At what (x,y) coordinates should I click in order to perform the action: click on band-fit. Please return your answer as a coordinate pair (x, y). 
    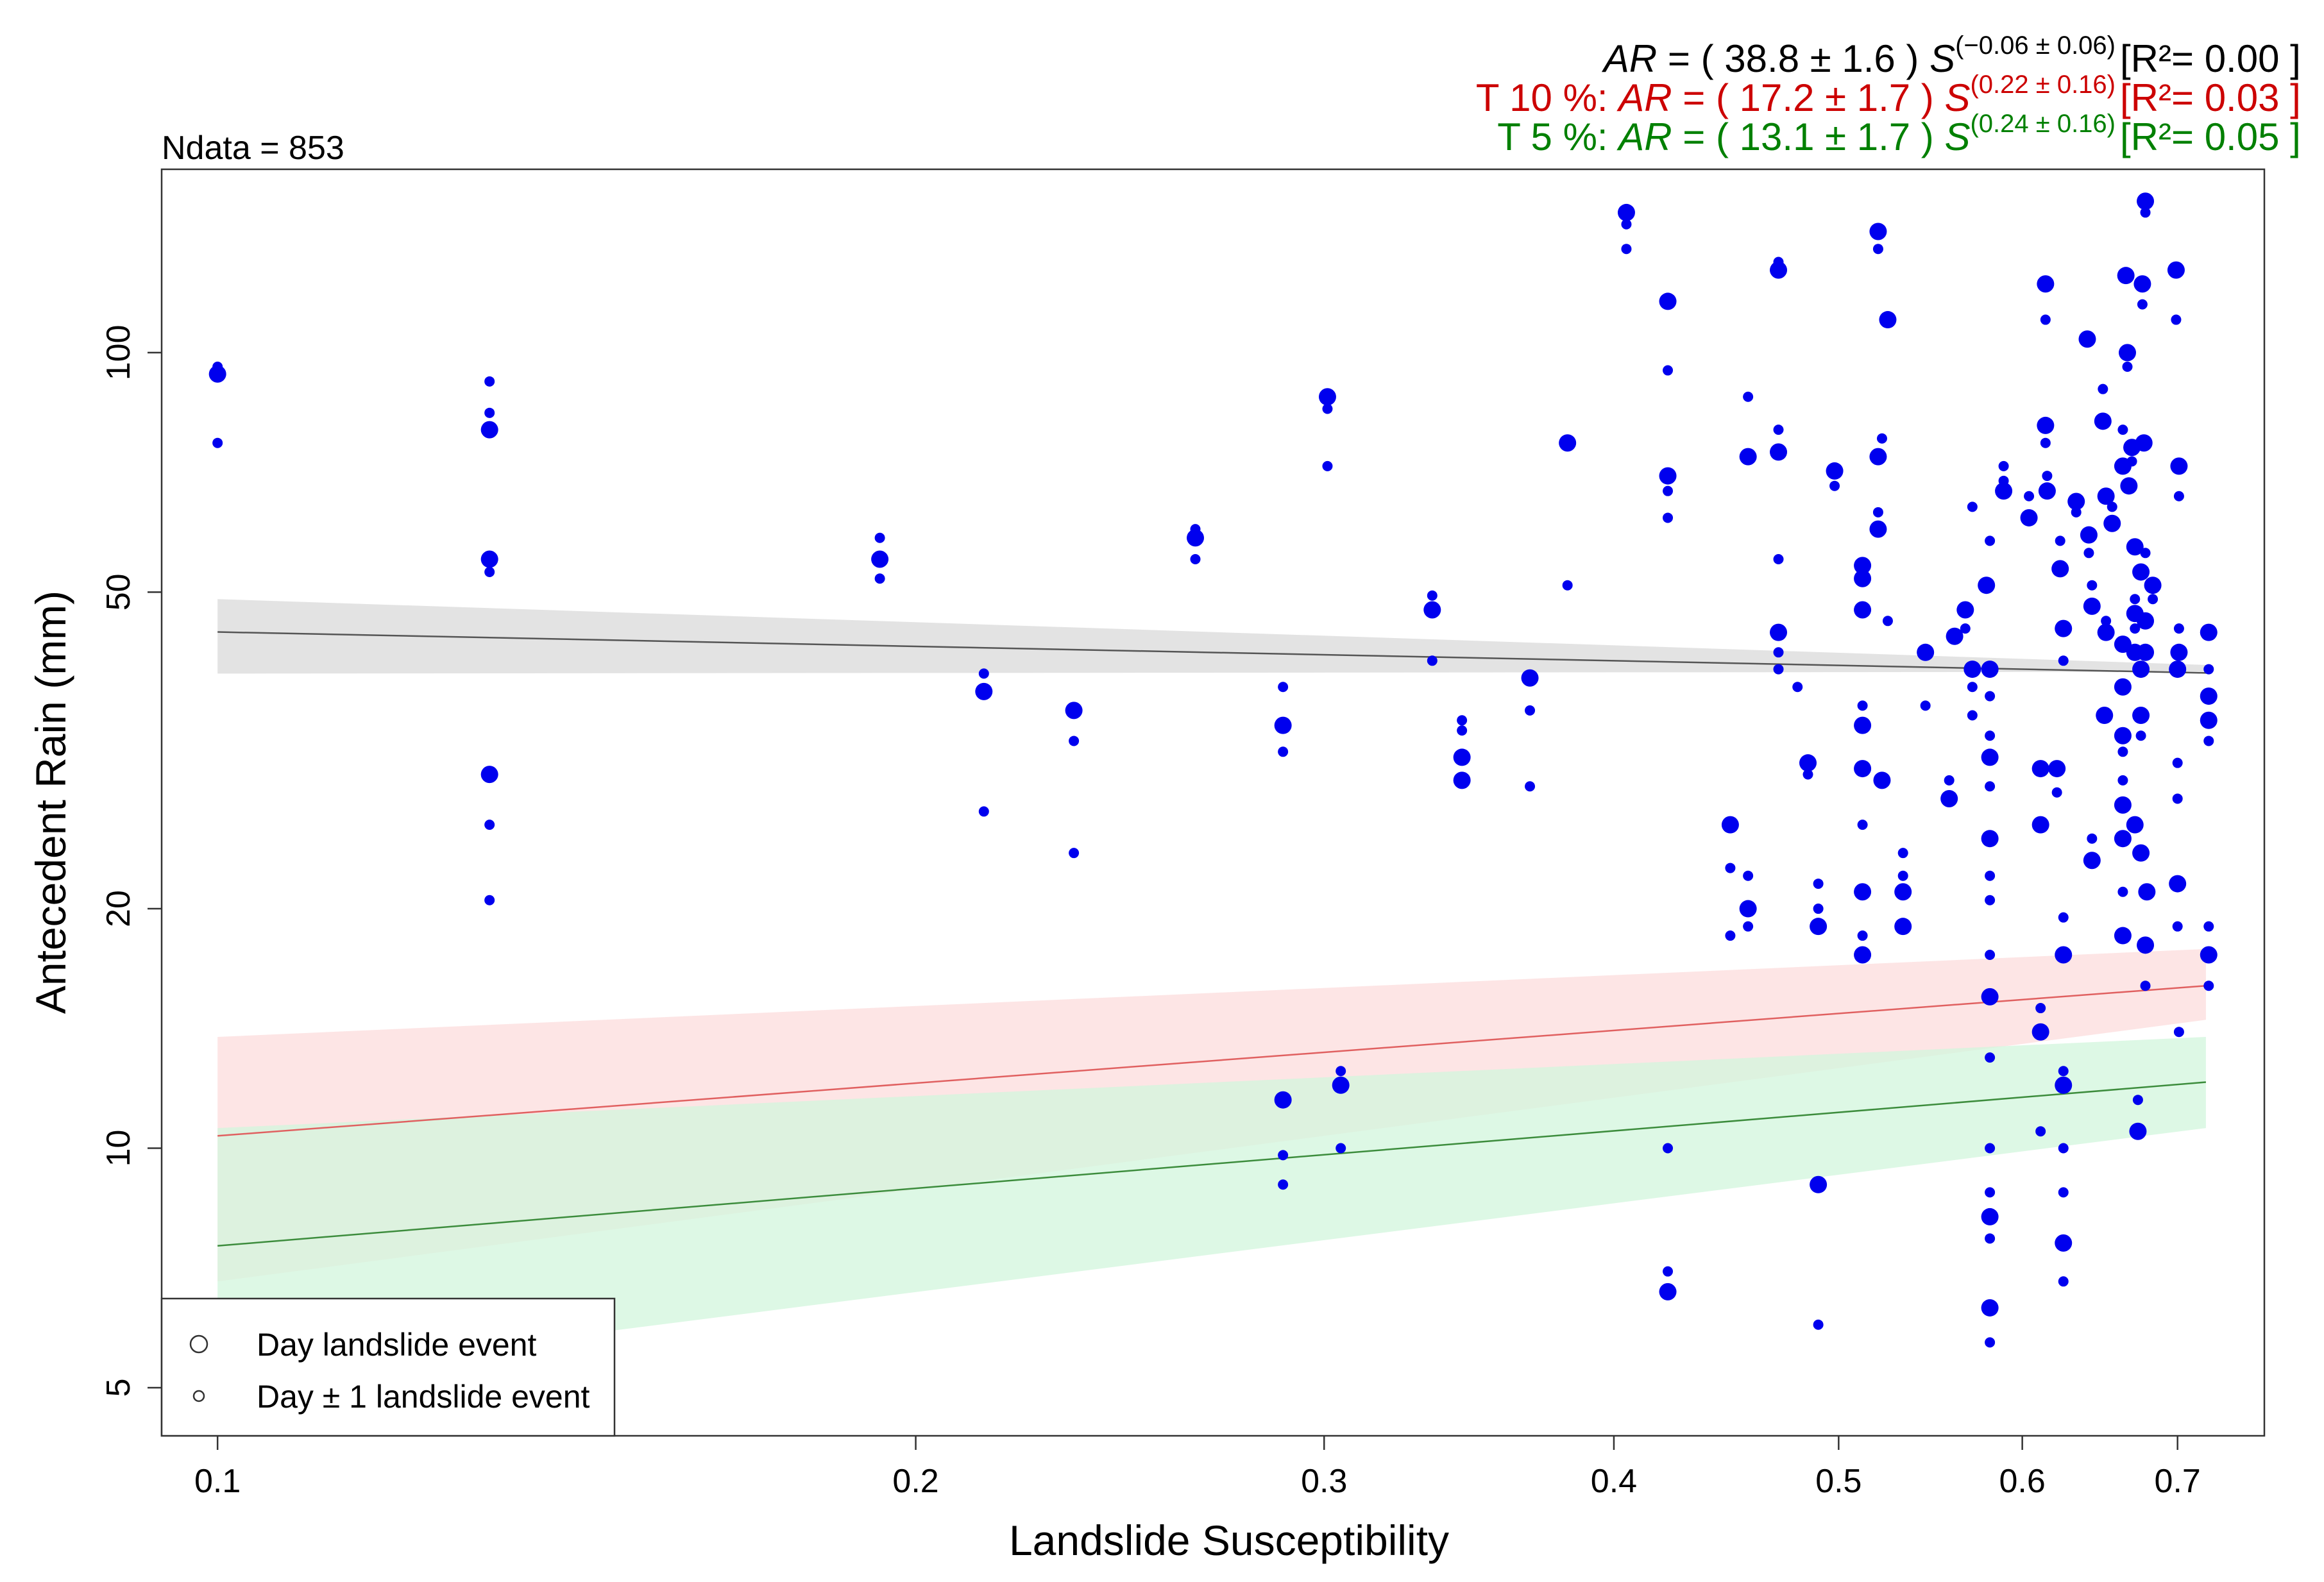
    Looking at the image, I should click on (1211, 636).